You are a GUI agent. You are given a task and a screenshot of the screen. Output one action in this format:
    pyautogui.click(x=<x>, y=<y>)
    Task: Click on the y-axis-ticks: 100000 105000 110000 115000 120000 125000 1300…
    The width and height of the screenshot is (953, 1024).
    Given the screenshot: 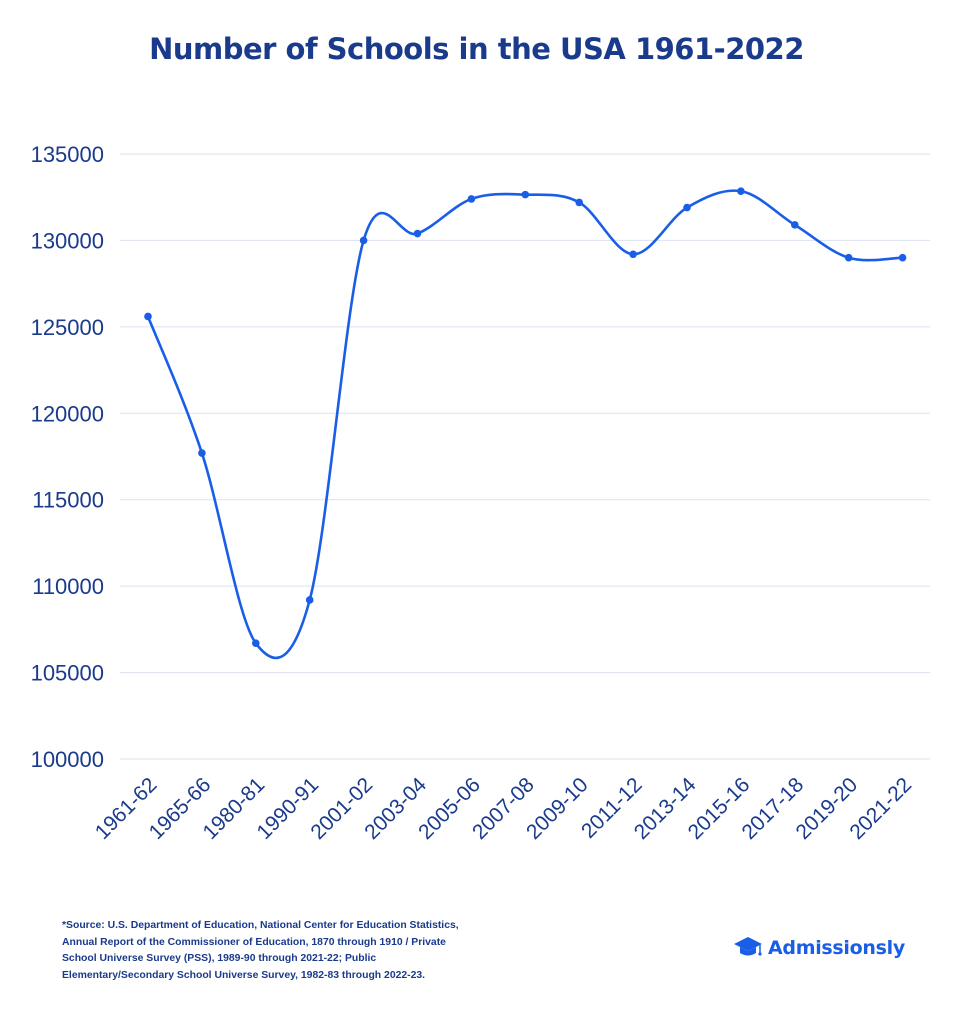 What is the action you would take?
    pyautogui.click(x=67, y=457)
    